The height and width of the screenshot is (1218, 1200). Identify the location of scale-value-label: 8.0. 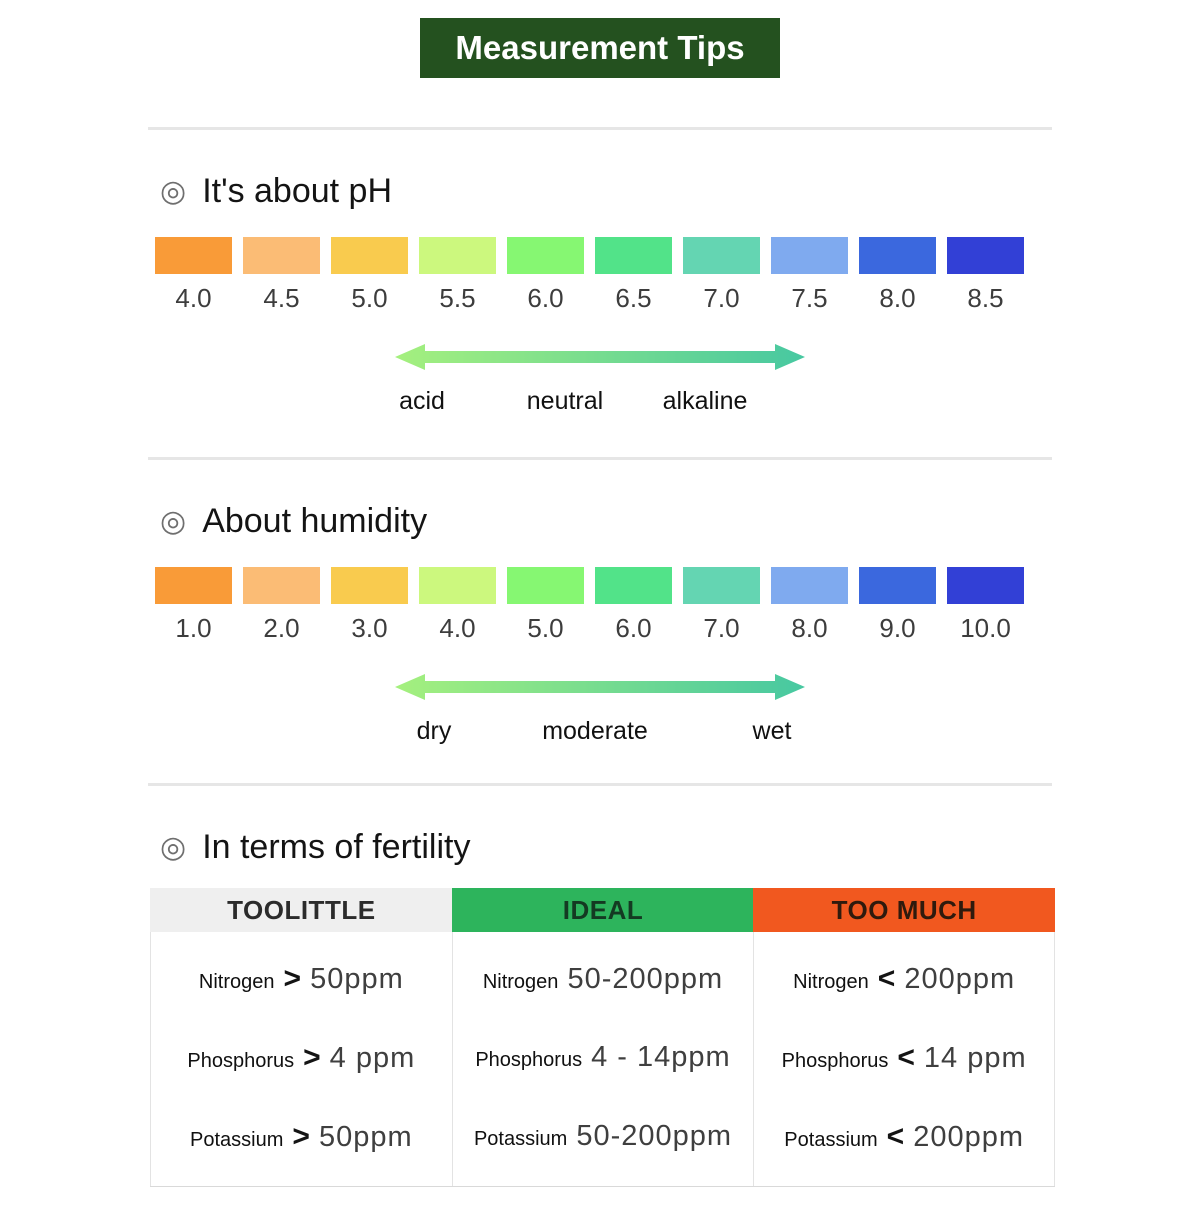
(897, 298).